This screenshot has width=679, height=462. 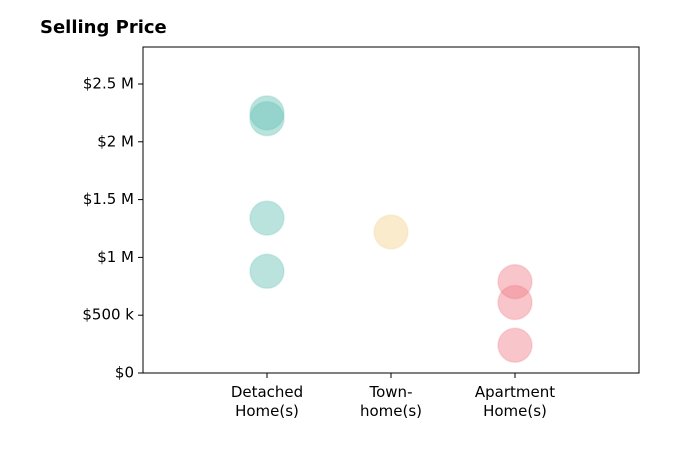 What do you see at coordinates (115, 141) in the screenshot?
I see `y-tick-label: $2 M` at bounding box center [115, 141].